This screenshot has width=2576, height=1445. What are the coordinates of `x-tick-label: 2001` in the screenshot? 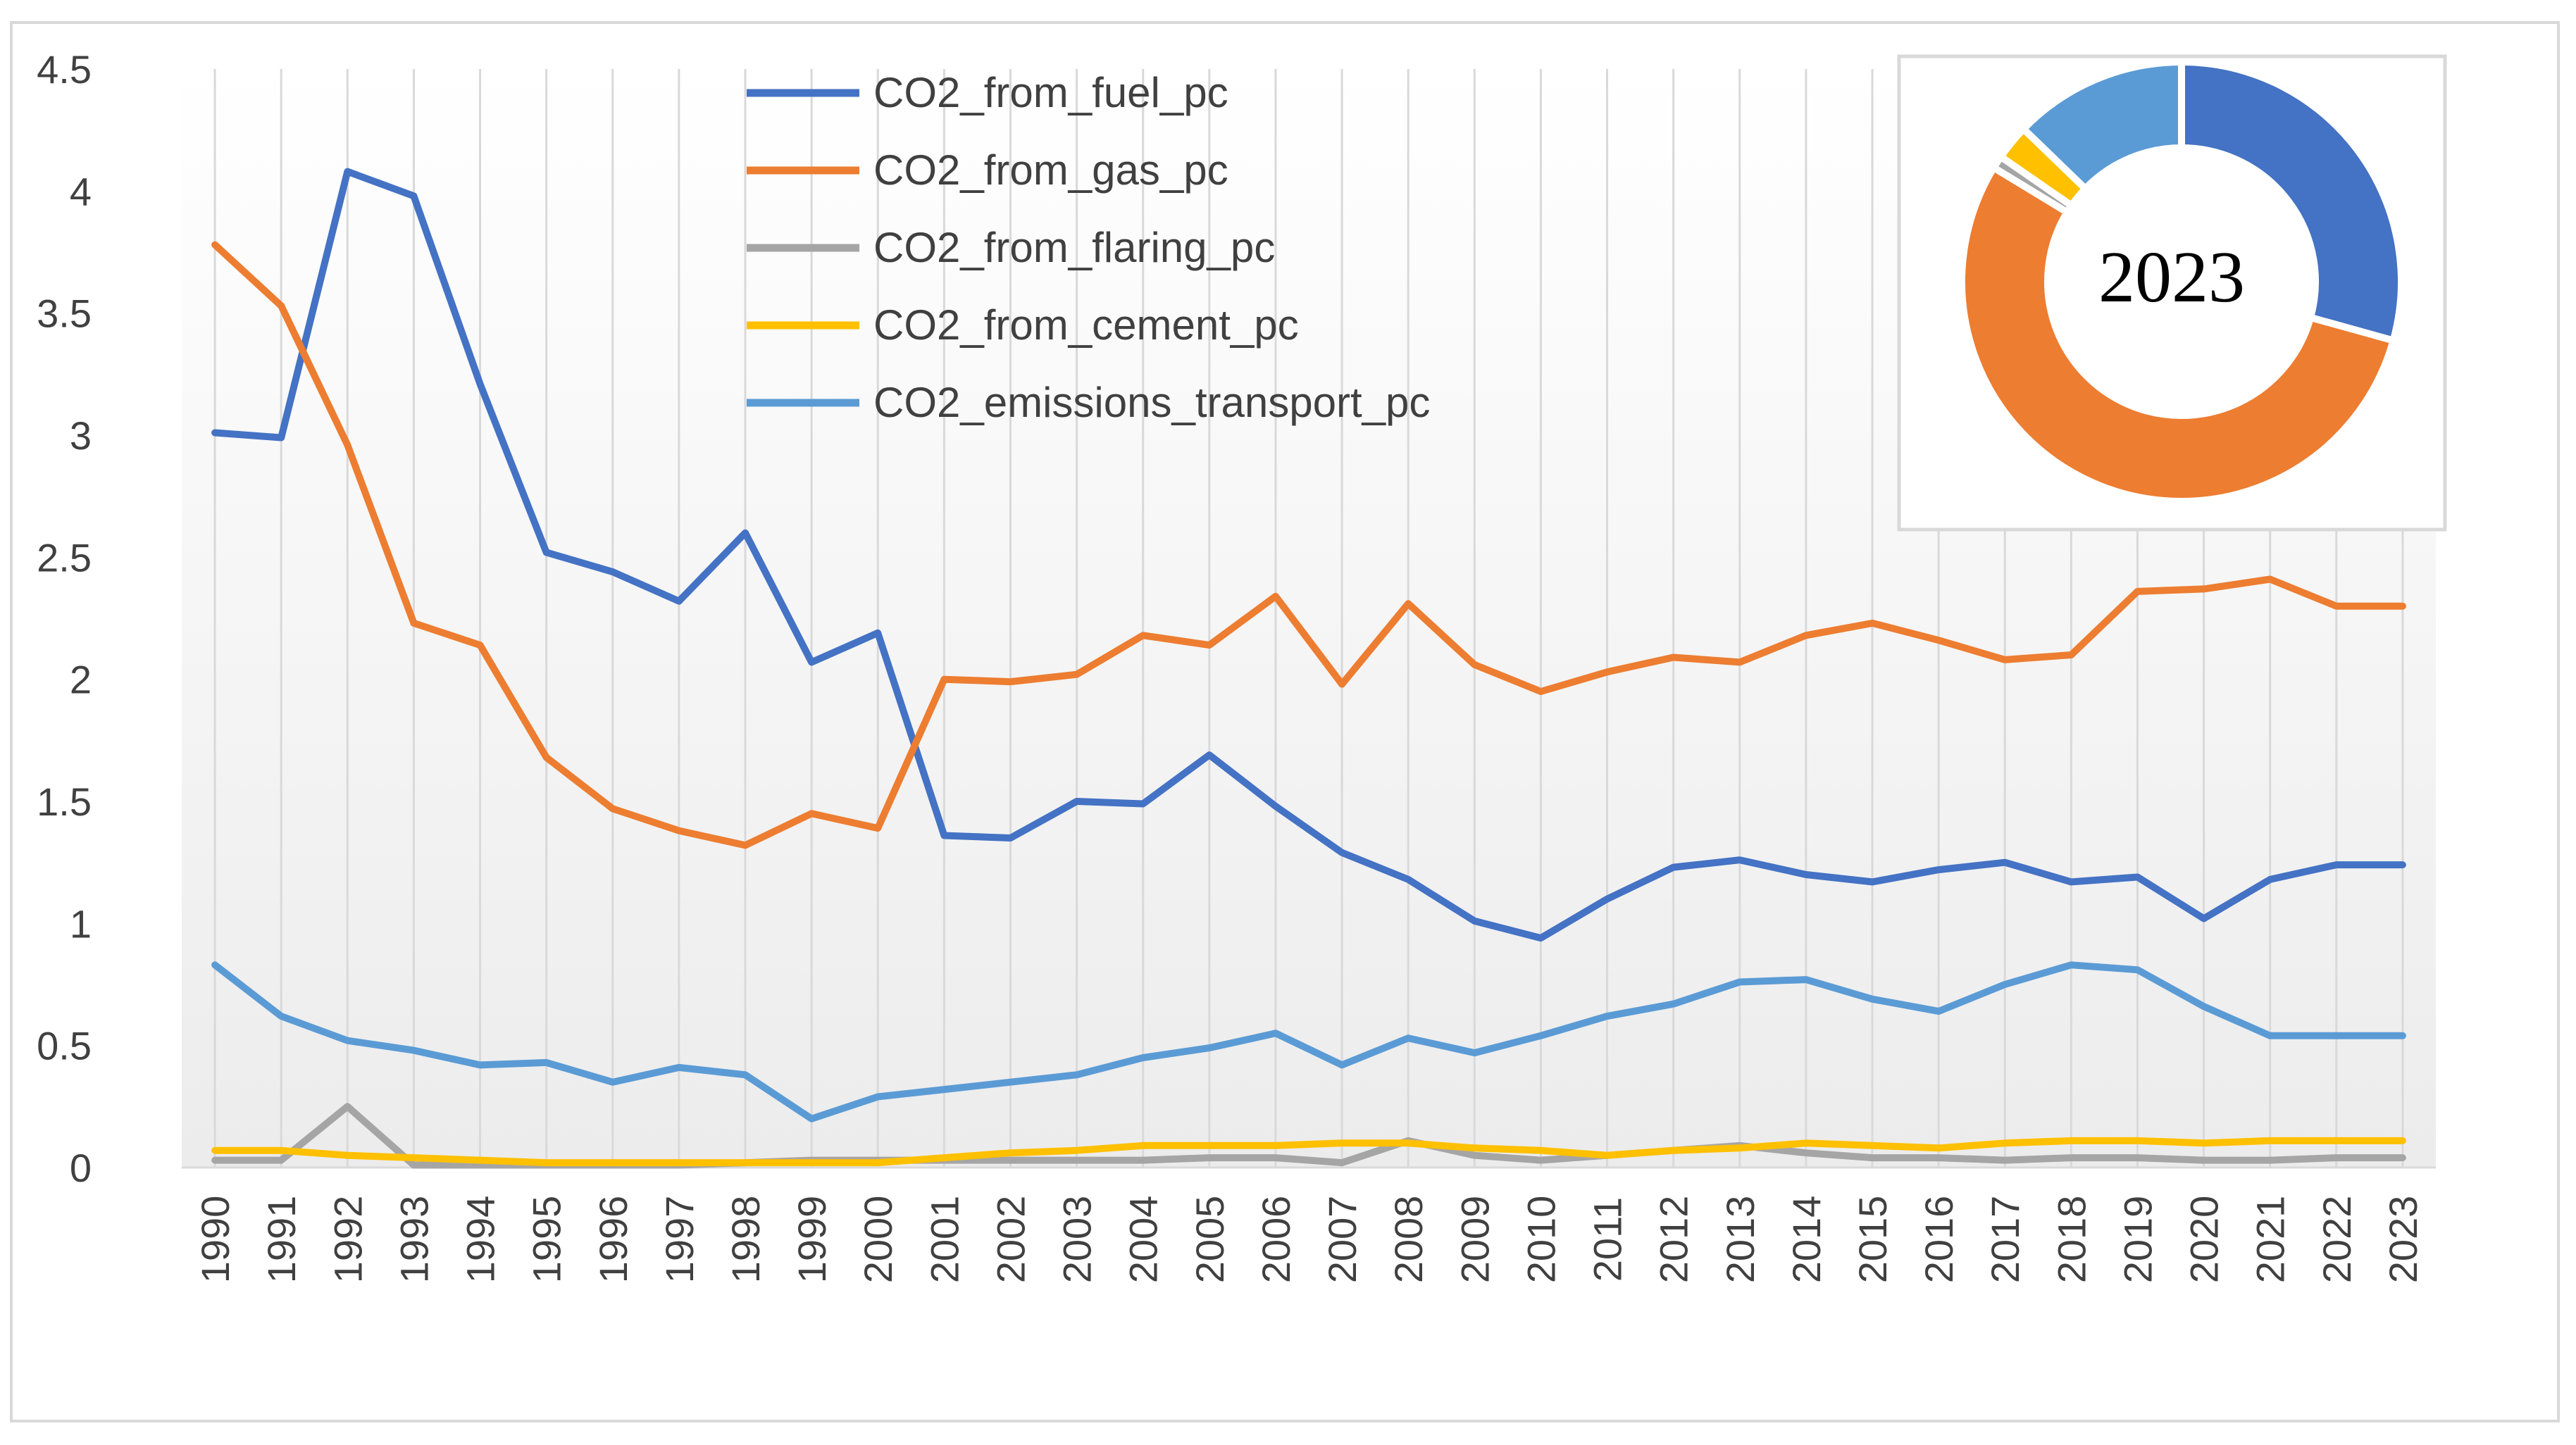 It's located at (944, 1240).